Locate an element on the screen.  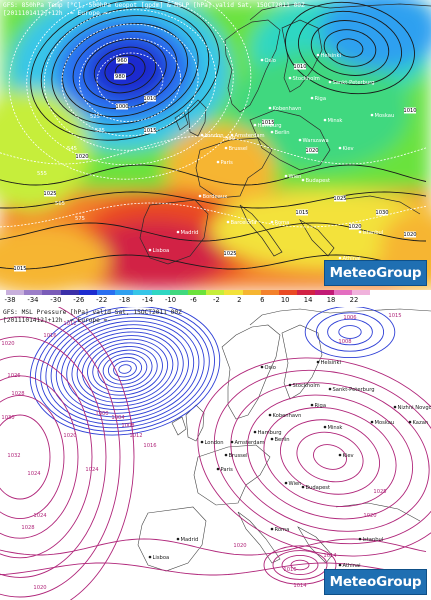
colorbar-tick-label: 22 is located at coordinates (354, 300).